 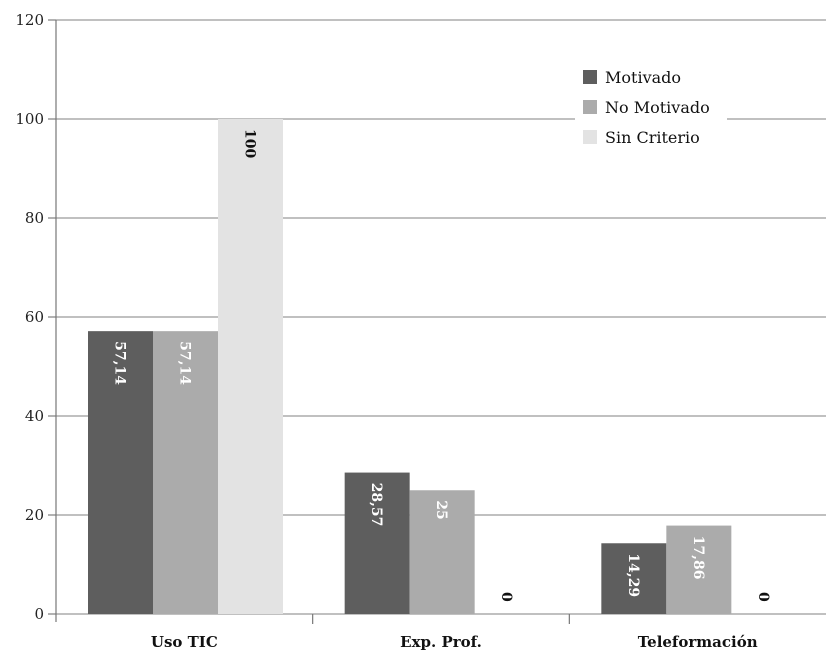 I want to click on x-category-label: Teleformación, so click(x=698, y=642).